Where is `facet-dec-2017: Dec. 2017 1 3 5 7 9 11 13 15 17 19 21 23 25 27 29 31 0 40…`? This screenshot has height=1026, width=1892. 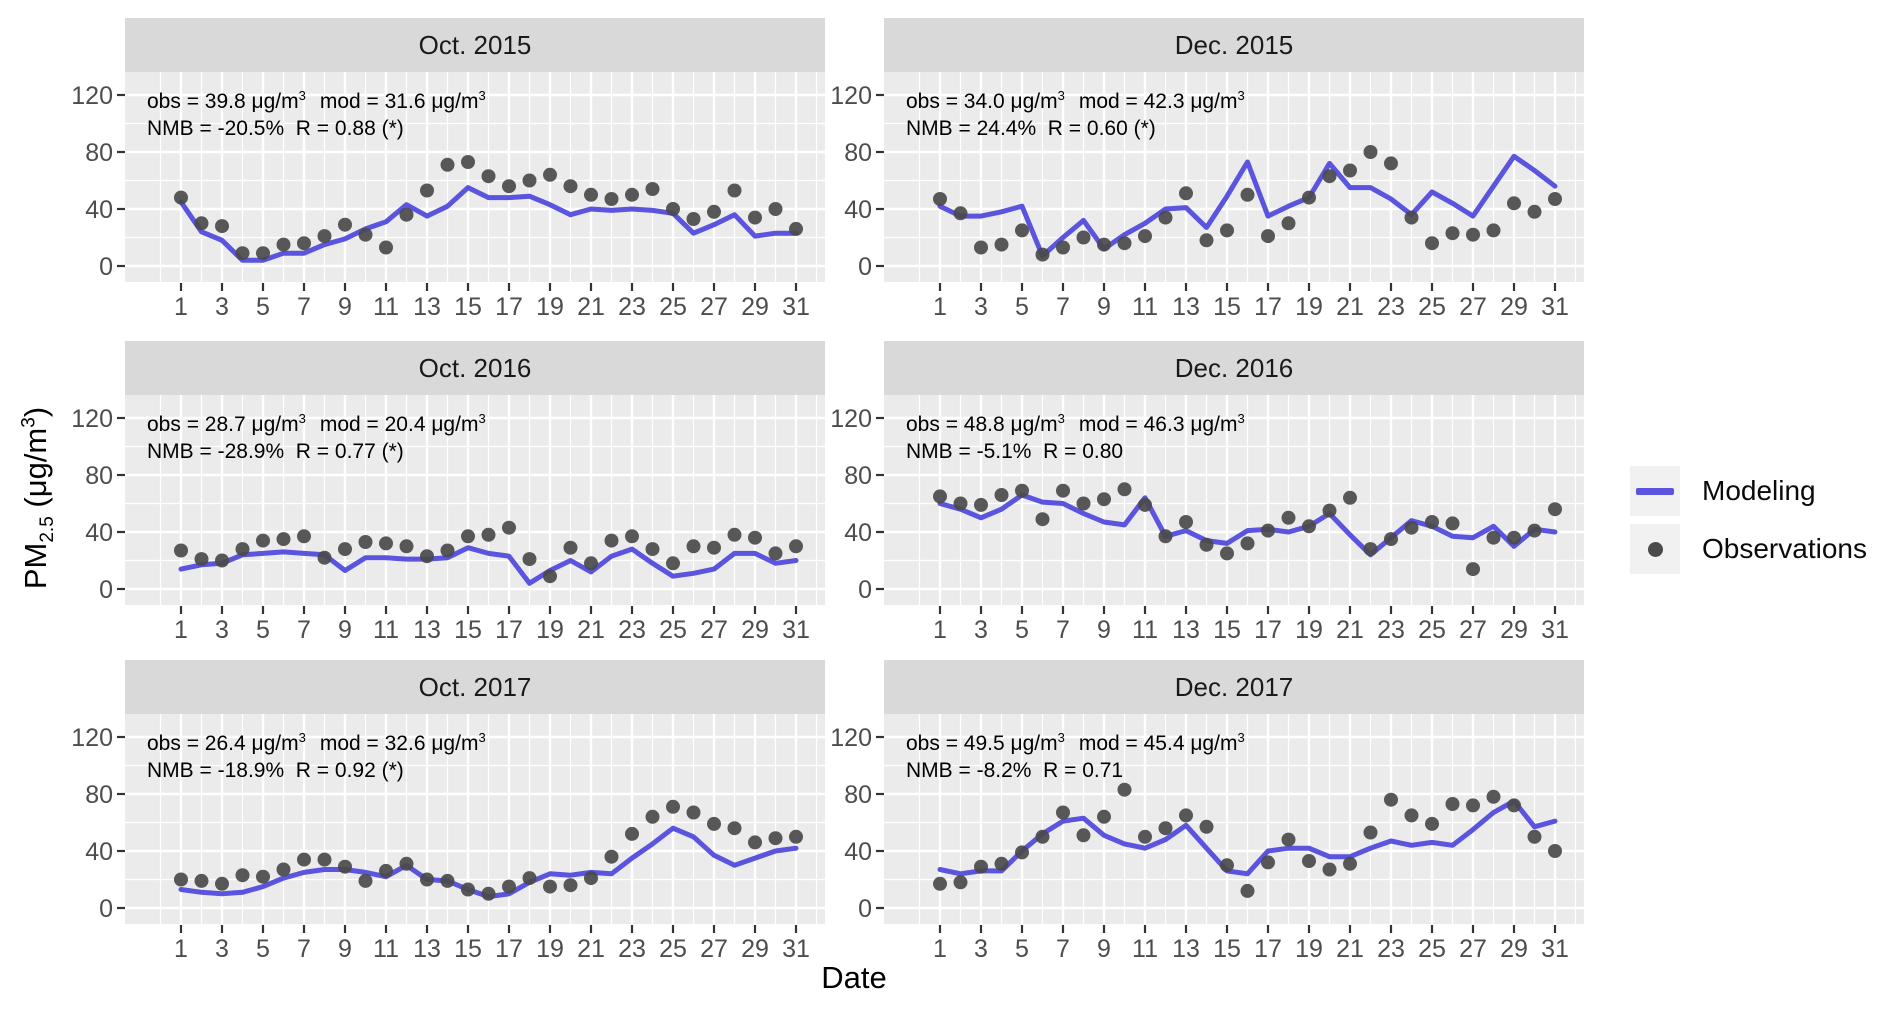
facet-dec-2017: Dec. 2017 1 3 5 7 9 11 13 15 17 19 21 23 25 27 29 31 0 40… is located at coordinates (1204, 813).